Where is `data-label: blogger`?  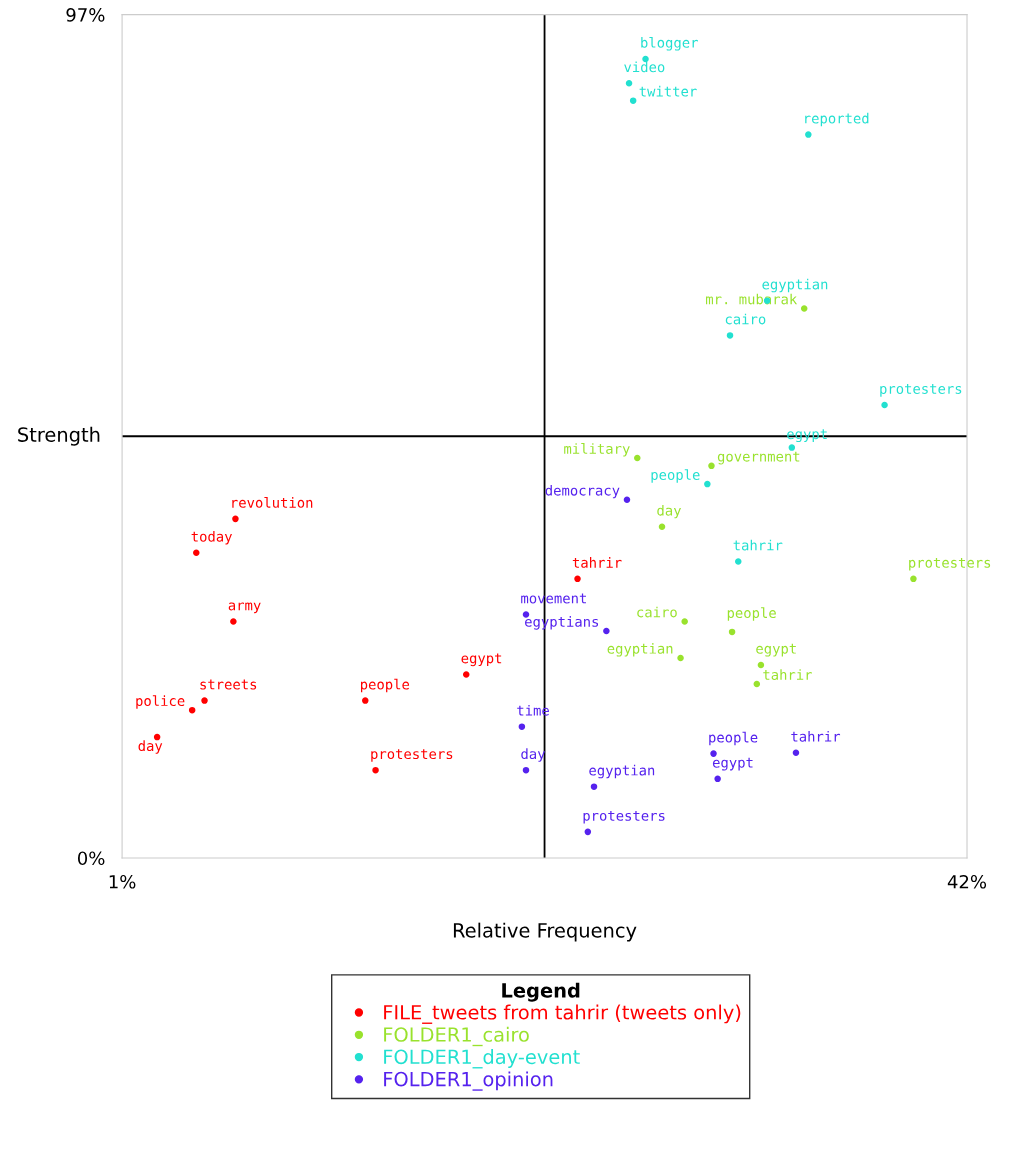
data-label: blogger is located at coordinates (669, 43).